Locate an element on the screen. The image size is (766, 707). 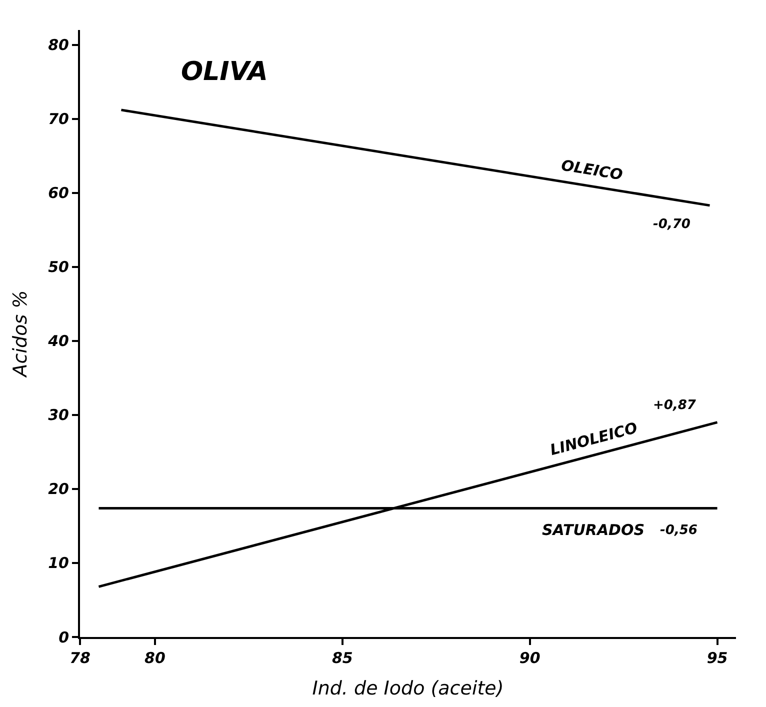
annotation: +0,87 is located at coordinates (675, 405).